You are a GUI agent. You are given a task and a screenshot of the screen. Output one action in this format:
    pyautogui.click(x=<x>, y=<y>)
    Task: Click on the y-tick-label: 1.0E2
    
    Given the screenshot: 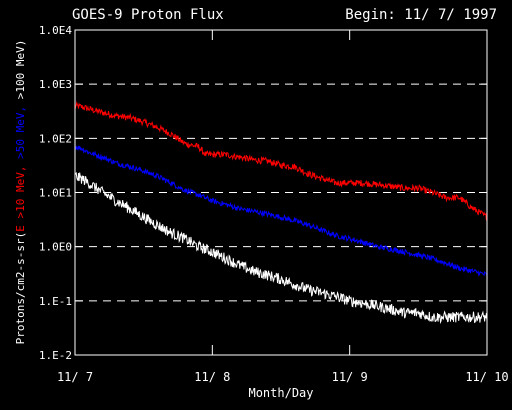 What is the action you would take?
    pyautogui.click(x=55, y=138)
    